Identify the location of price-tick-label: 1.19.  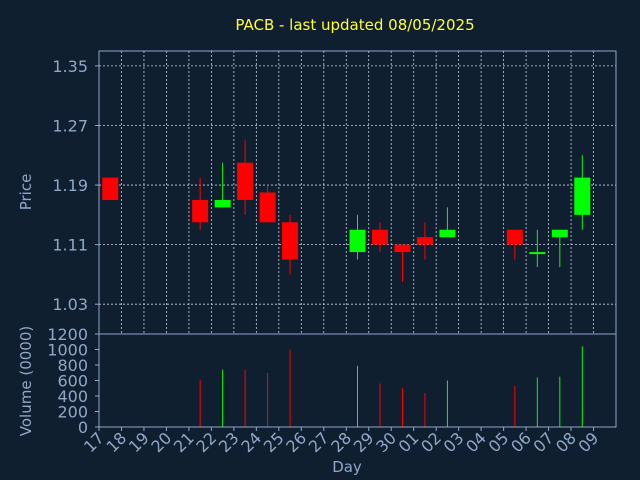
(70, 185).